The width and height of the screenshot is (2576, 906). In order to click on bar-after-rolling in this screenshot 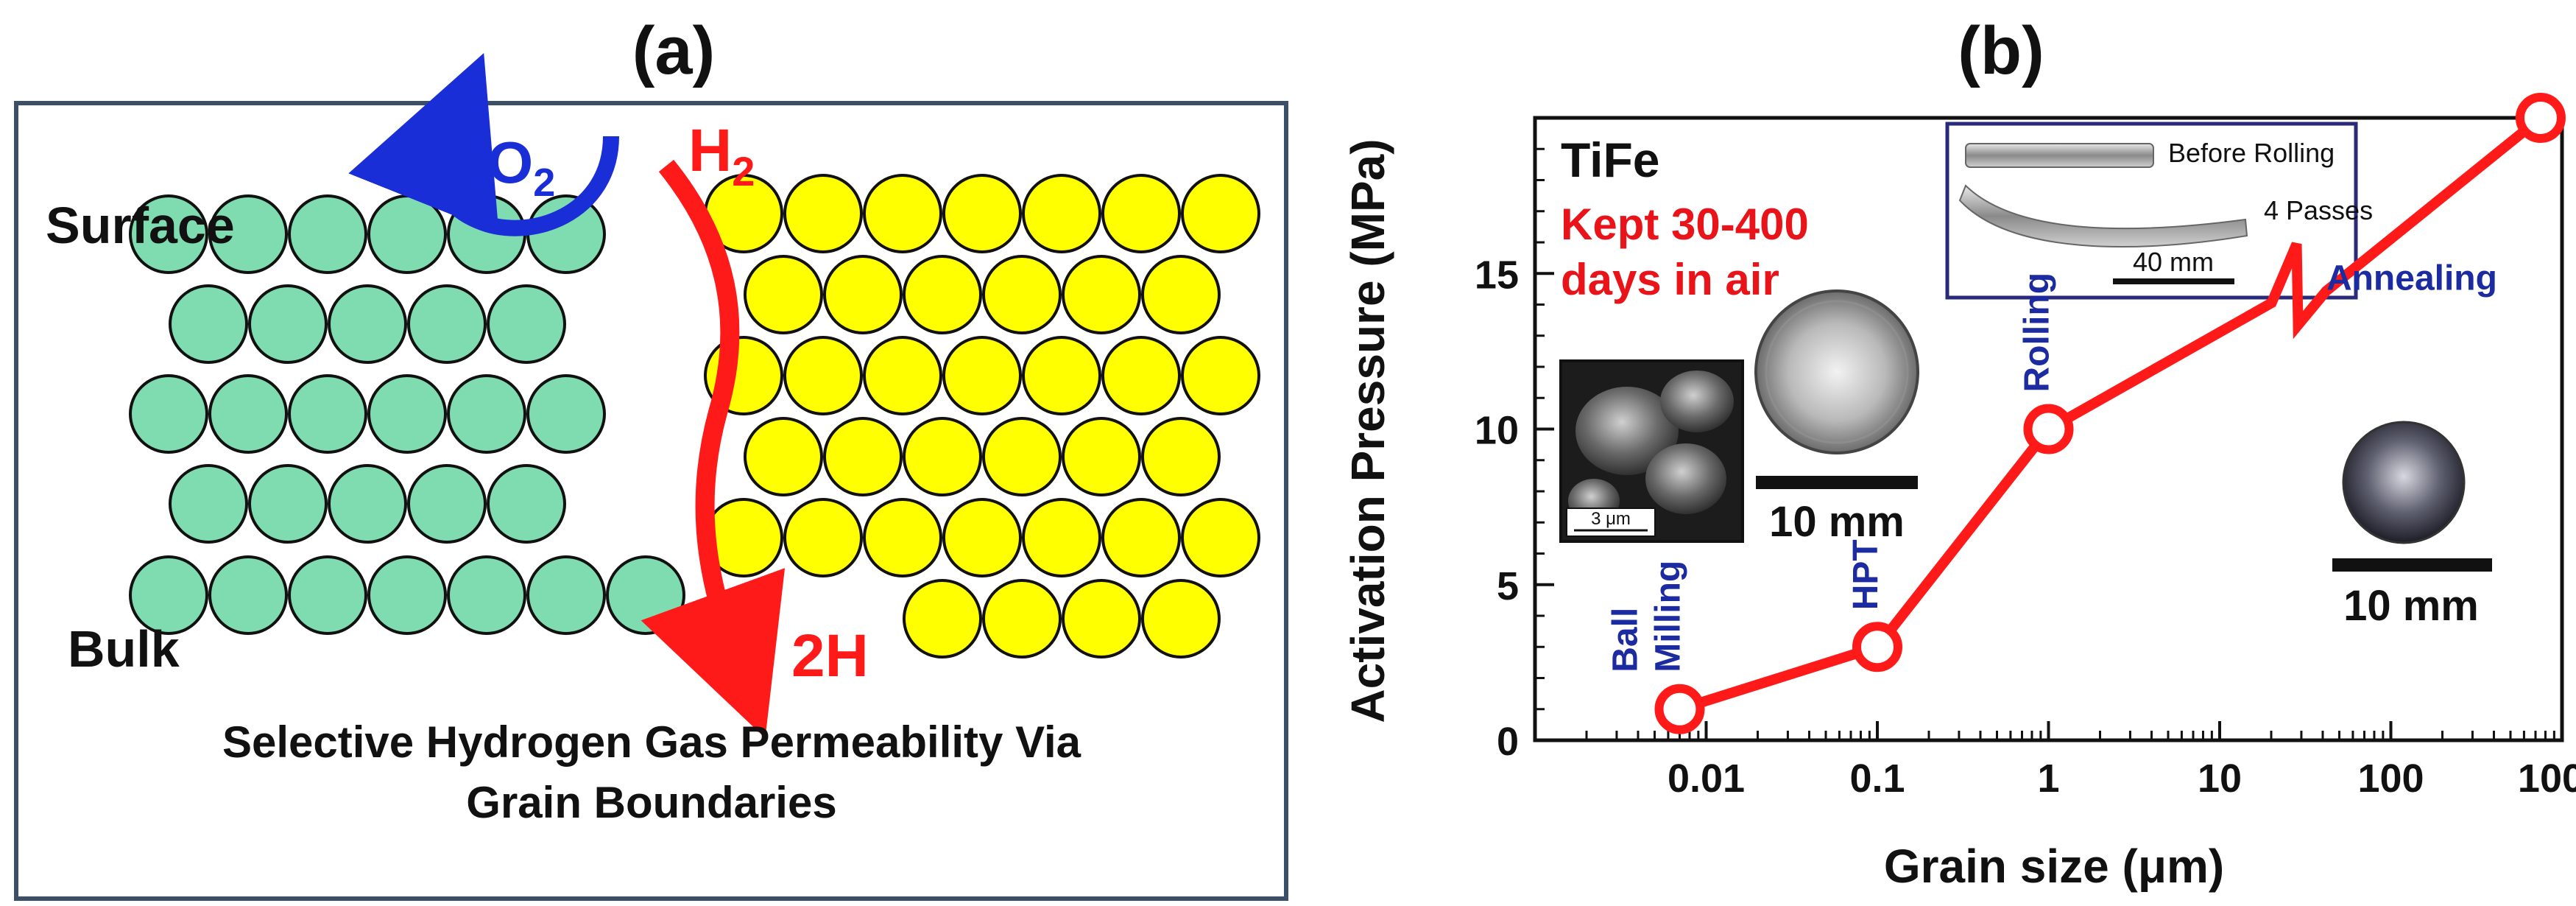, I will do `click(2103, 216)`.